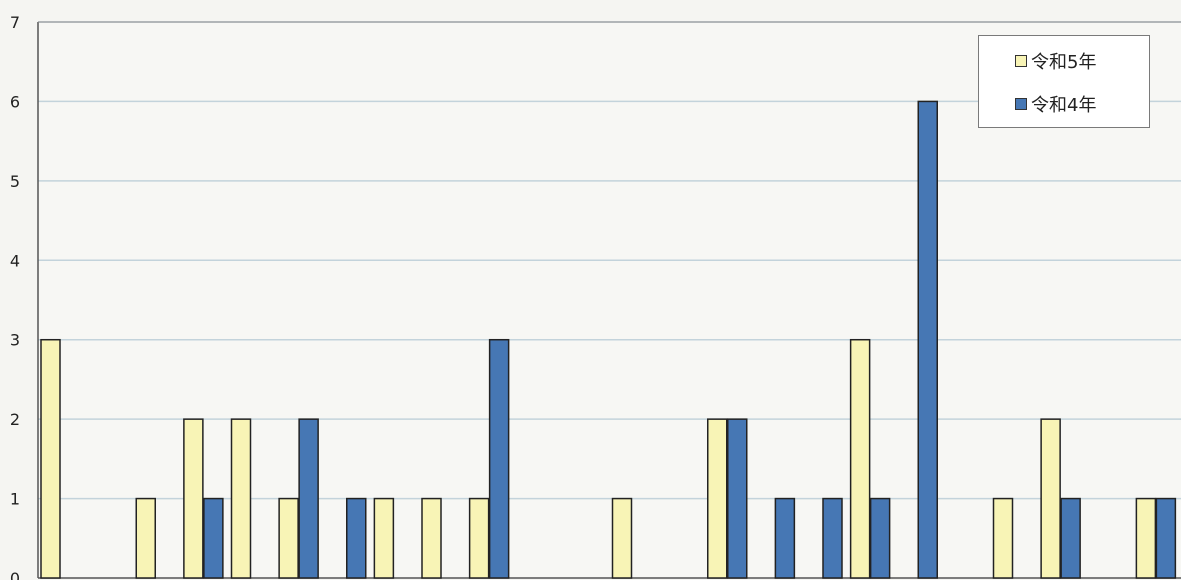  Describe the element at coordinates (1064, 81) in the screenshot. I see `chart-legend: 令和5年 令和4年` at that location.